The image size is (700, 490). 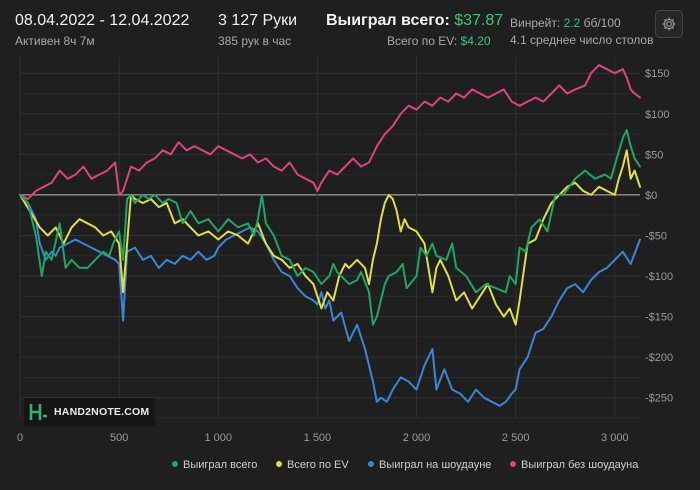 I want to click on y-tick-label: $0, so click(x=651, y=196).